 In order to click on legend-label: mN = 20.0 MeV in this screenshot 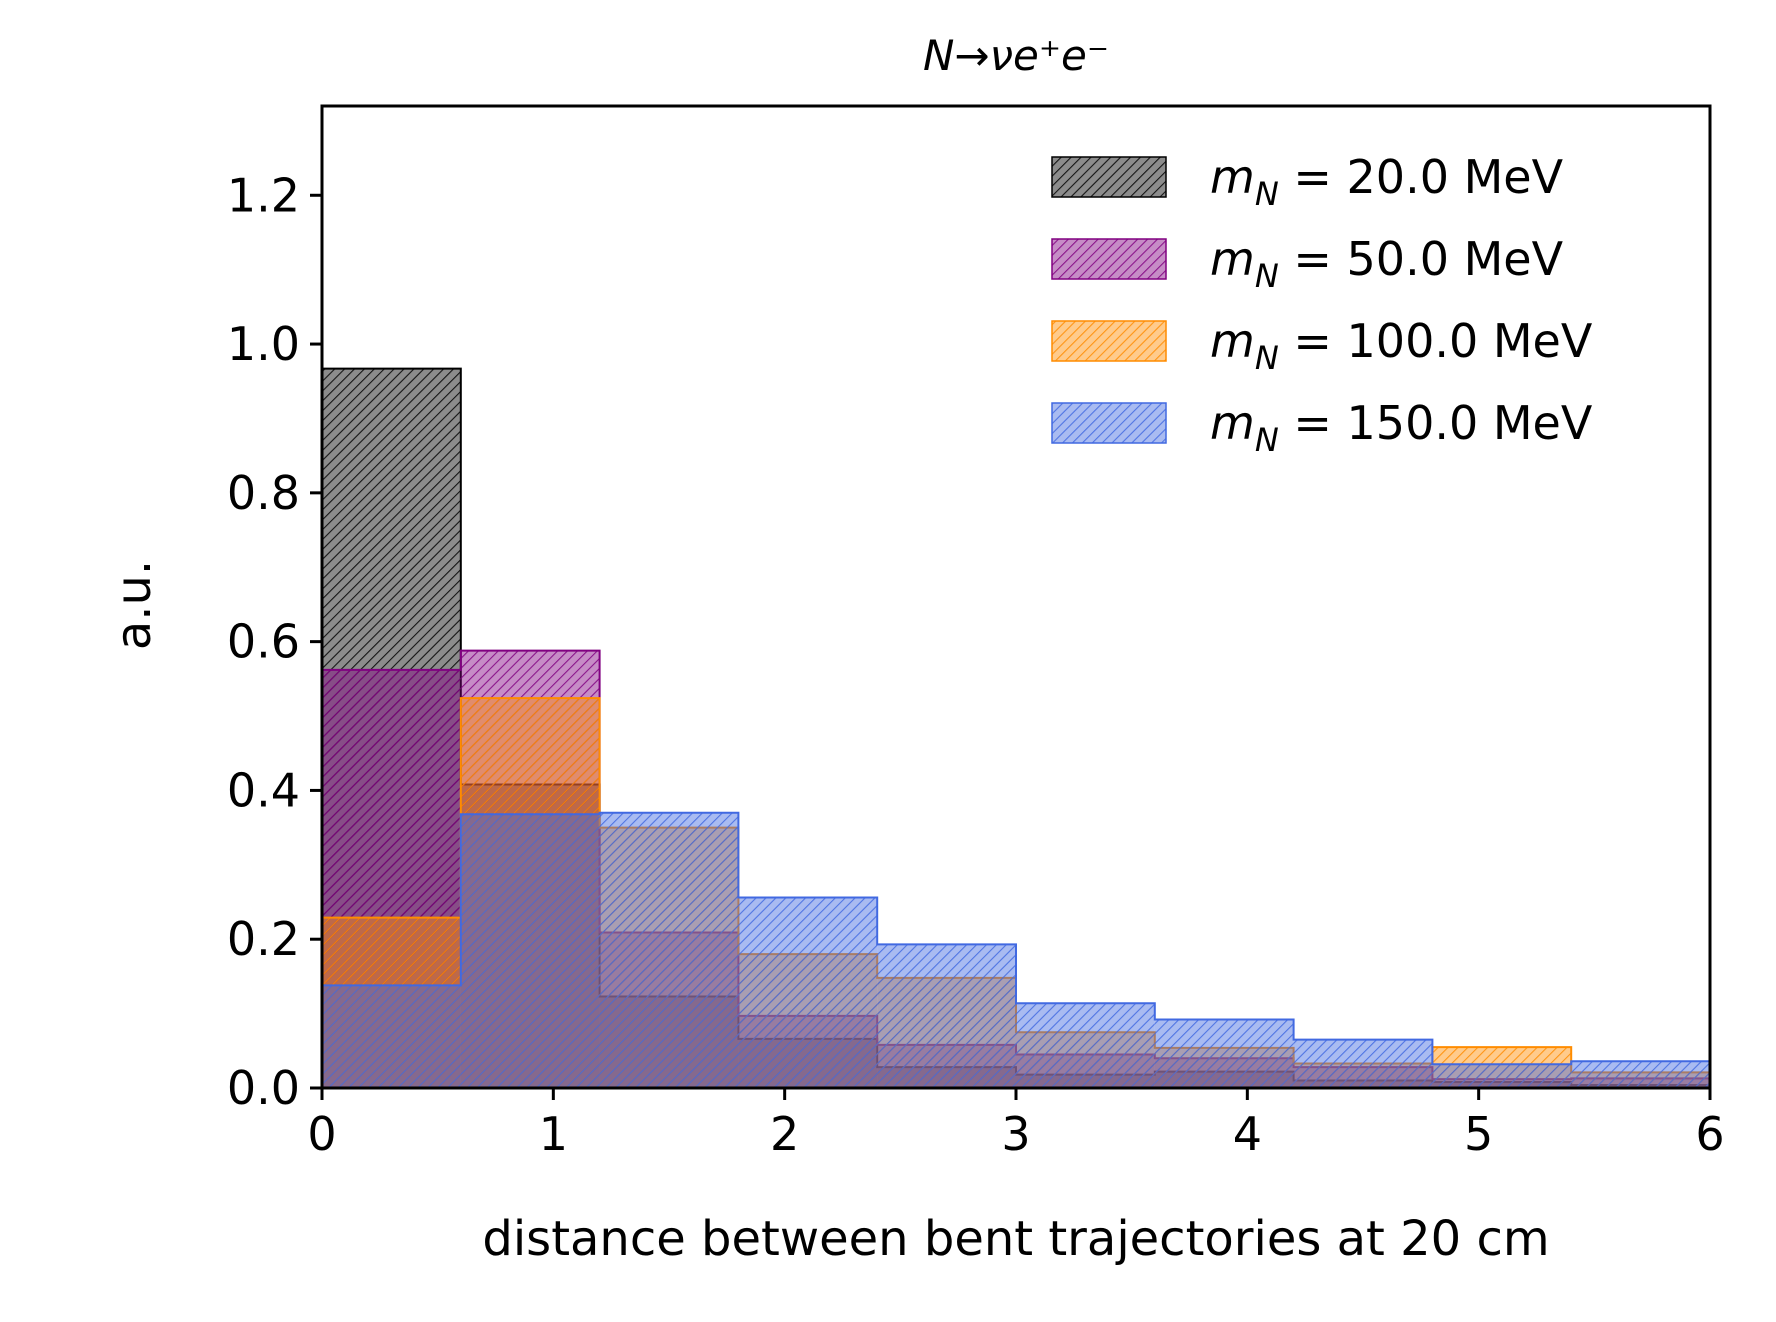, I will do `click(1387, 181)`.